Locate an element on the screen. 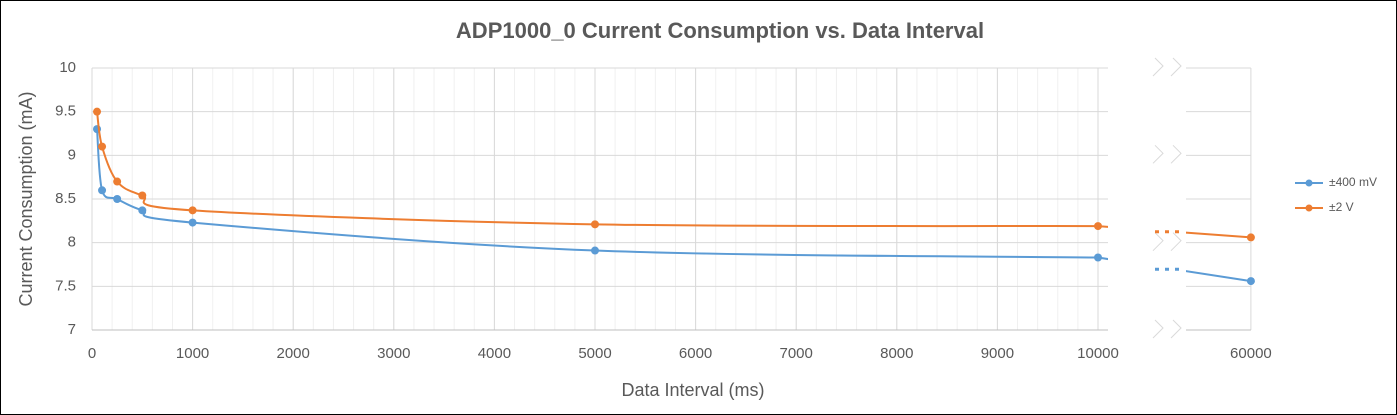 The image size is (1397, 415). x-tick-label: 10000 is located at coordinates (1098, 353).